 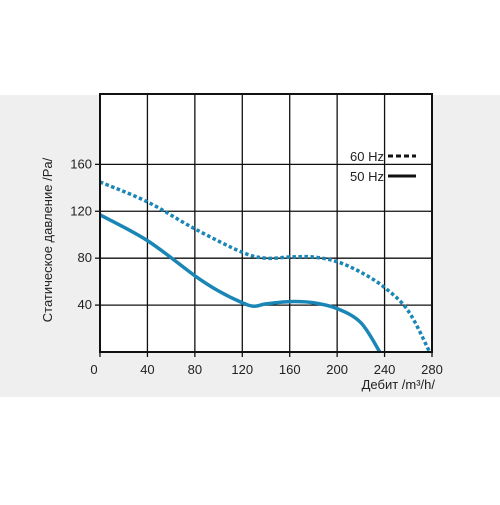 I want to click on y-tick-label: 120, so click(x=81, y=210).